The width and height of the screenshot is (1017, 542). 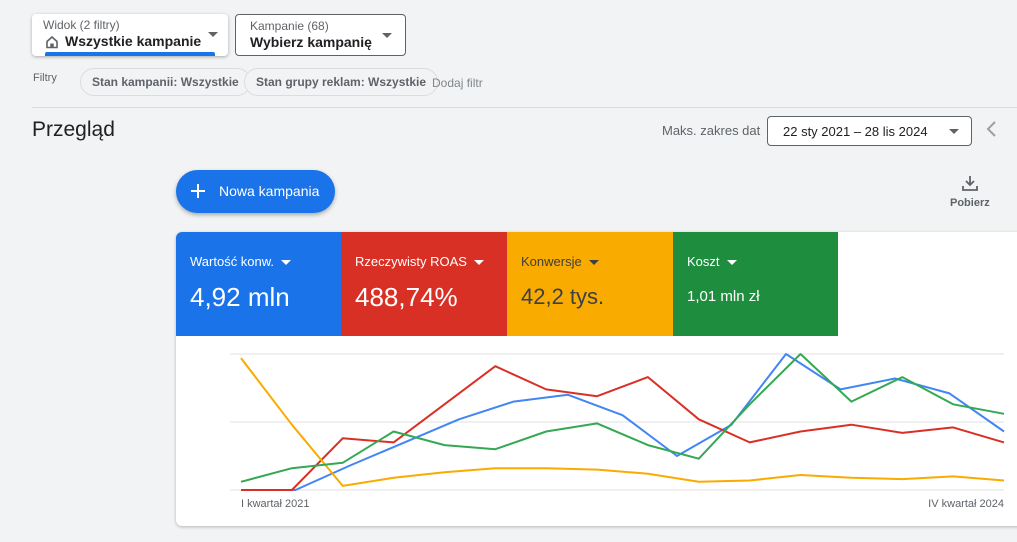 What do you see at coordinates (275, 504) in the screenshot?
I see `x-axis-start-label: I kwartał 2021` at bounding box center [275, 504].